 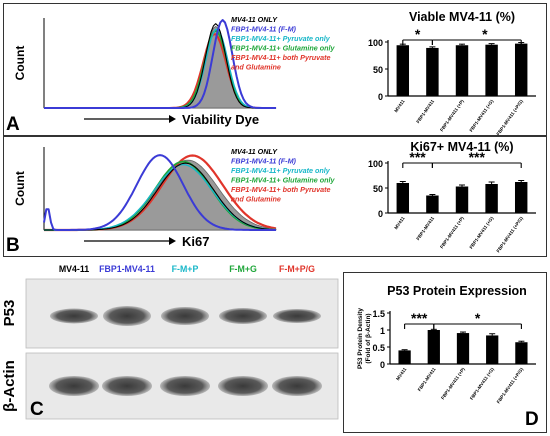 What do you see at coordinates (220, 119) in the screenshot?
I see `hist-x-label: Viability Dye` at bounding box center [220, 119].